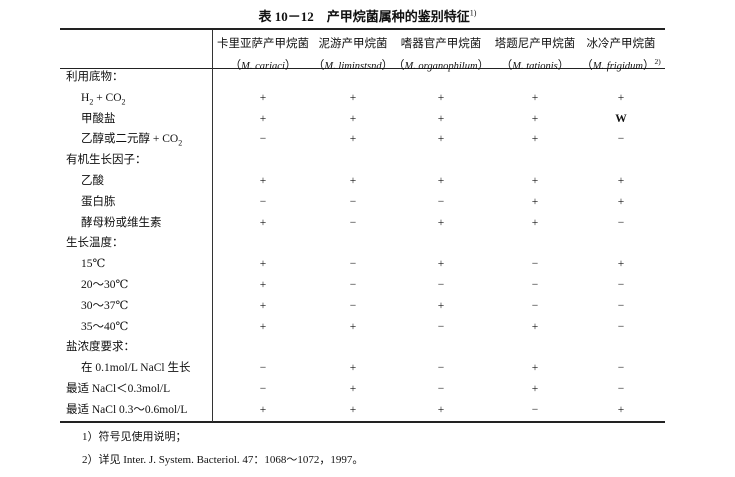 This screenshot has height=477, width=735. I want to click on footnote-mark: 2), so click(657, 61).